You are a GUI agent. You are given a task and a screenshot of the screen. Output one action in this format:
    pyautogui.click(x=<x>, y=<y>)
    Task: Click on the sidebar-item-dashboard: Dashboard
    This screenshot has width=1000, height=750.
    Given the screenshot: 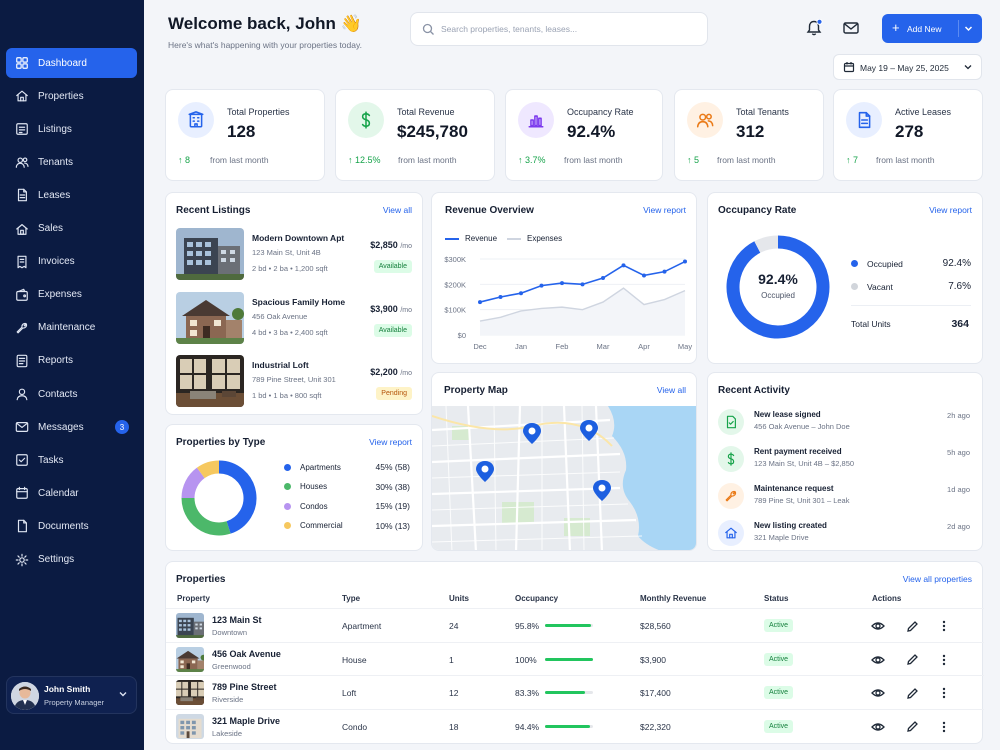 What is the action you would take?
    pyautogui.click(x=71, y=63)
    